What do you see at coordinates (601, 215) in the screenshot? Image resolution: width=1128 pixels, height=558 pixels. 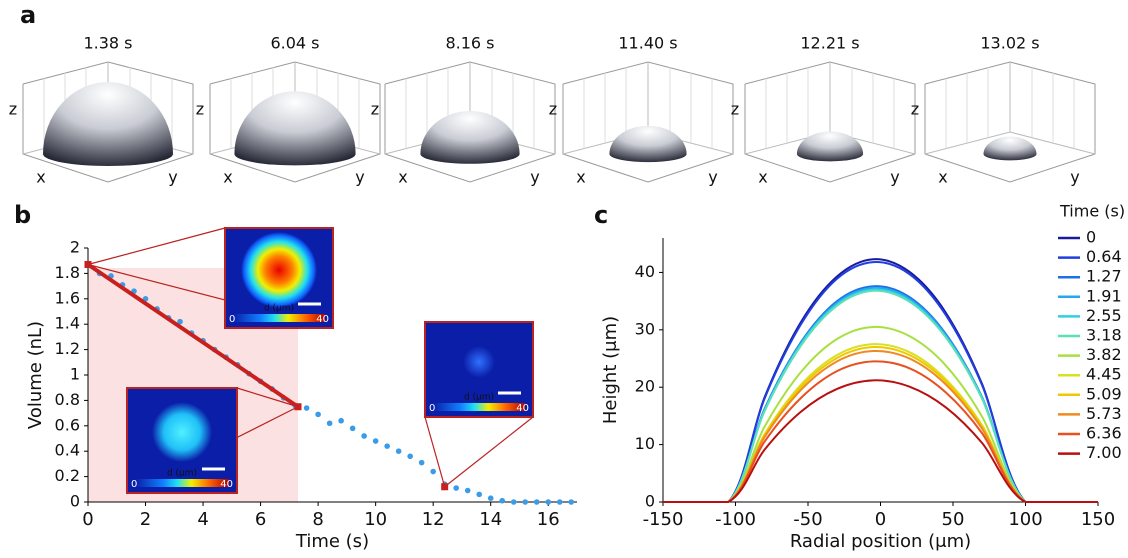 I see `panel-label: c` at bounding box center [601, 215].